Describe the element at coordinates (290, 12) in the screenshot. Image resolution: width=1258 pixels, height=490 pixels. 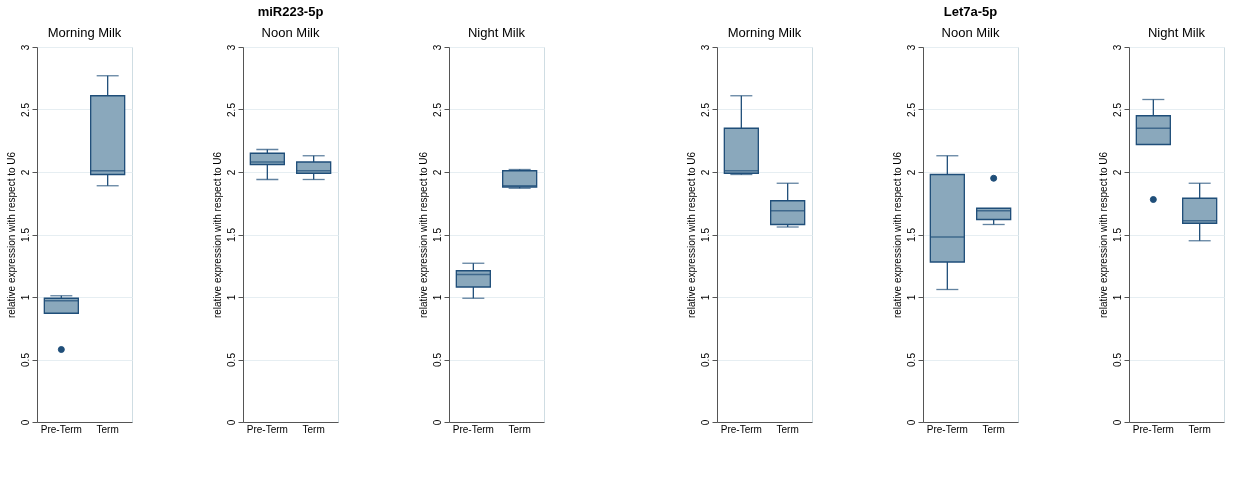
I see `text: miR223-5p` at that location.